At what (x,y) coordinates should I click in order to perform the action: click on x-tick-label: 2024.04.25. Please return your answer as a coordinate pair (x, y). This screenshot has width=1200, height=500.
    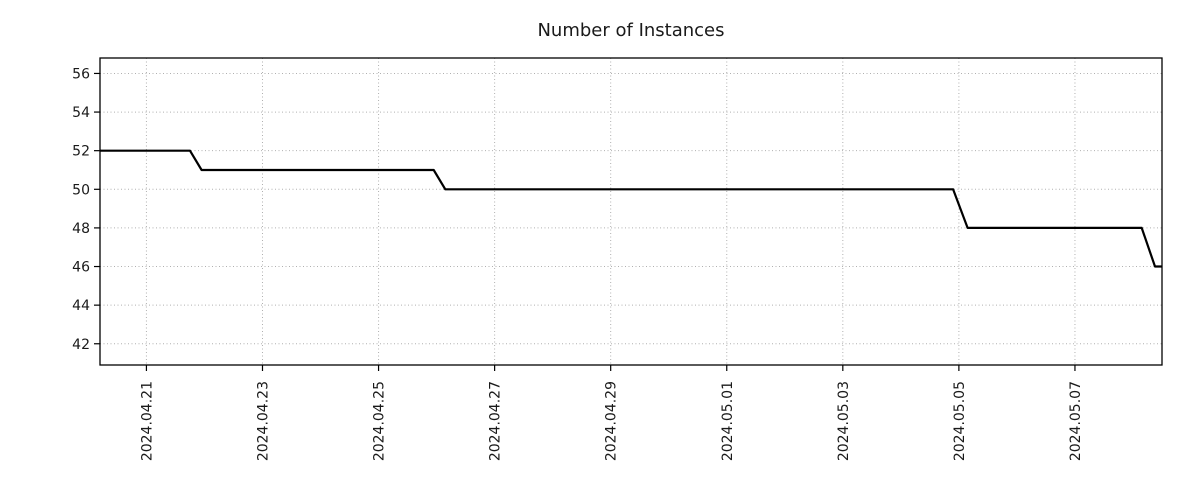
    Looking at the image, I should click on (380, 421).